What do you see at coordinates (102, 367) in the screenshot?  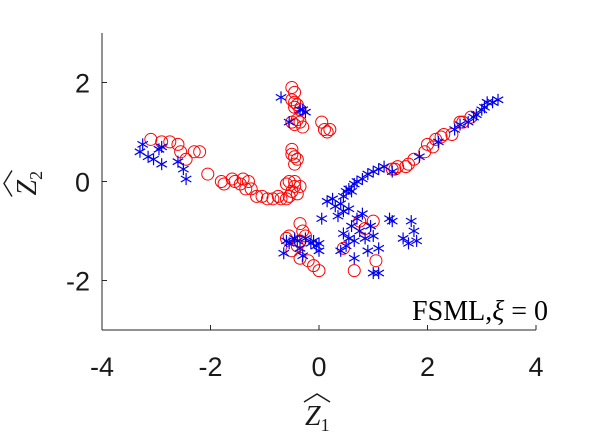 I see `x-tick-label: -4` at bounding box center [102, 367].